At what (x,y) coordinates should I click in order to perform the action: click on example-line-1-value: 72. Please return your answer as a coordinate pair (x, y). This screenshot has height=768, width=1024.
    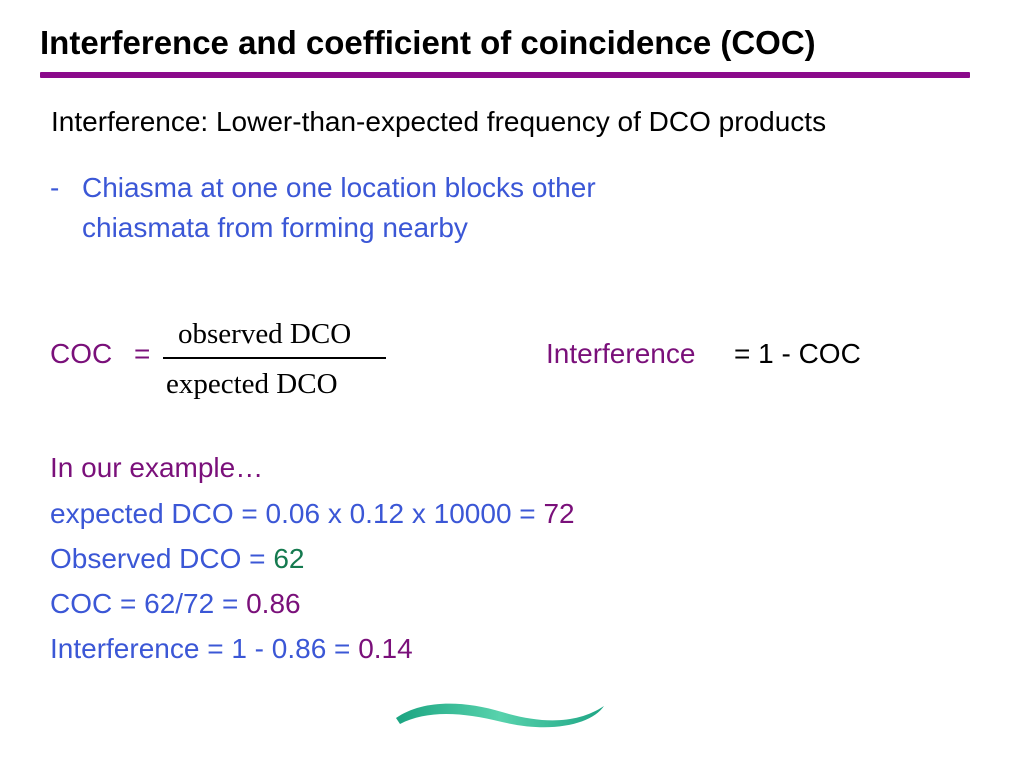
    Looking at the image, I should click on (559, 513).